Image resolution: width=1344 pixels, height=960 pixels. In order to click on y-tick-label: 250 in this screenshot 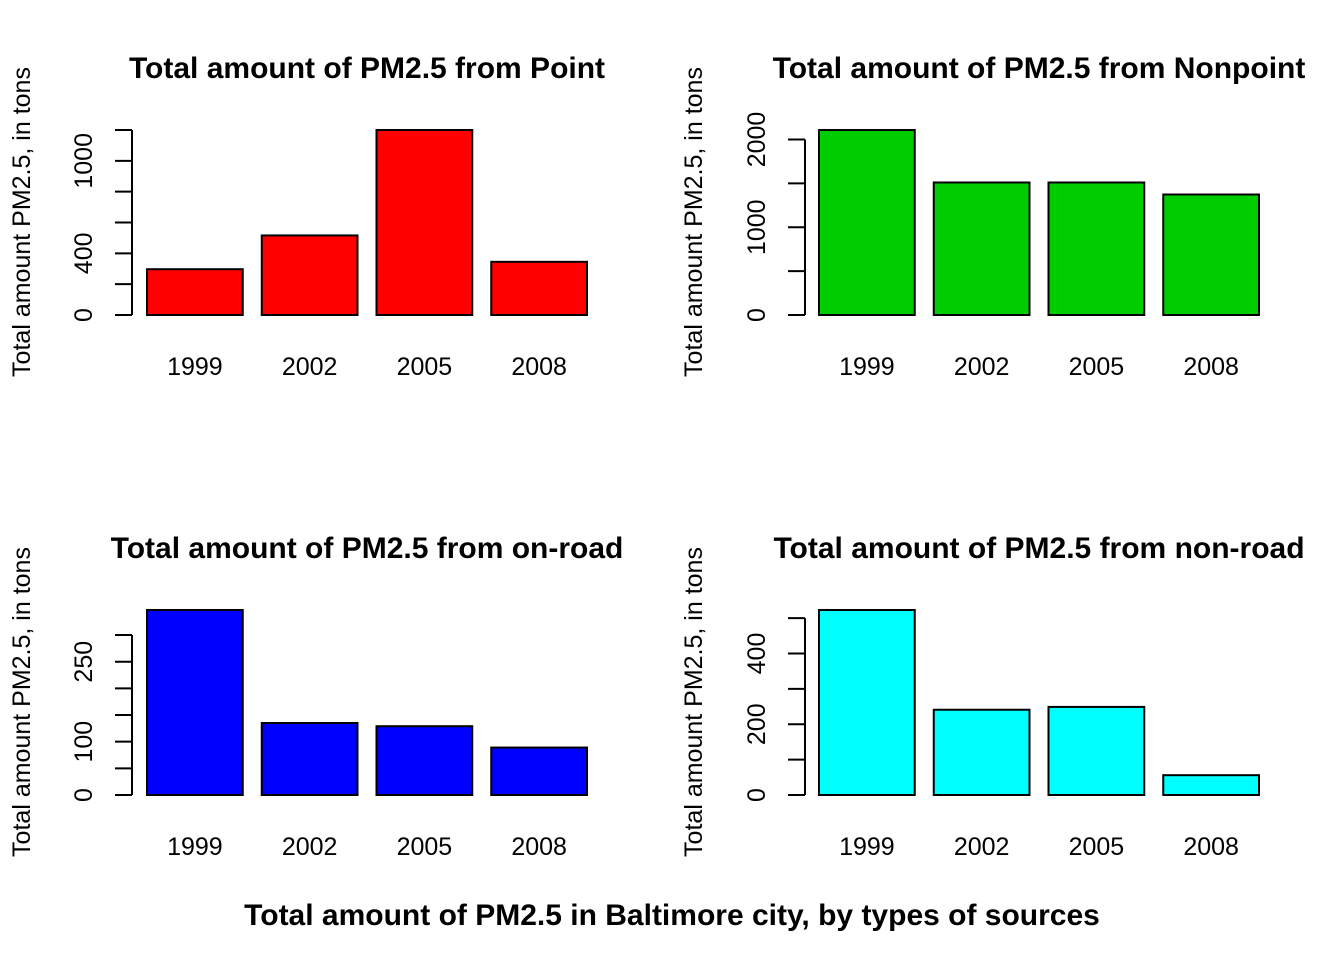, I will do `click(84, 662)`.